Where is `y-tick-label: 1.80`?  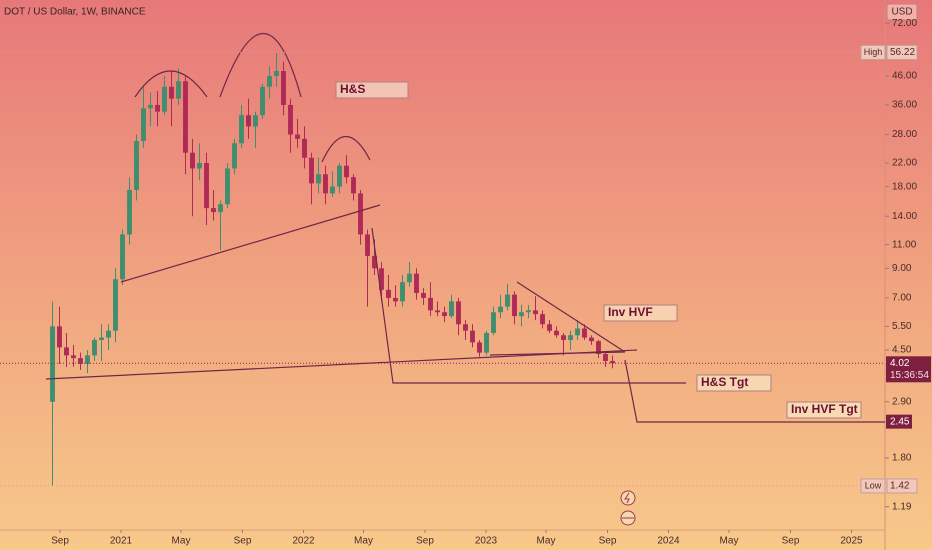 y-tick-label: 1.80 is located at coordinates (902, 458).